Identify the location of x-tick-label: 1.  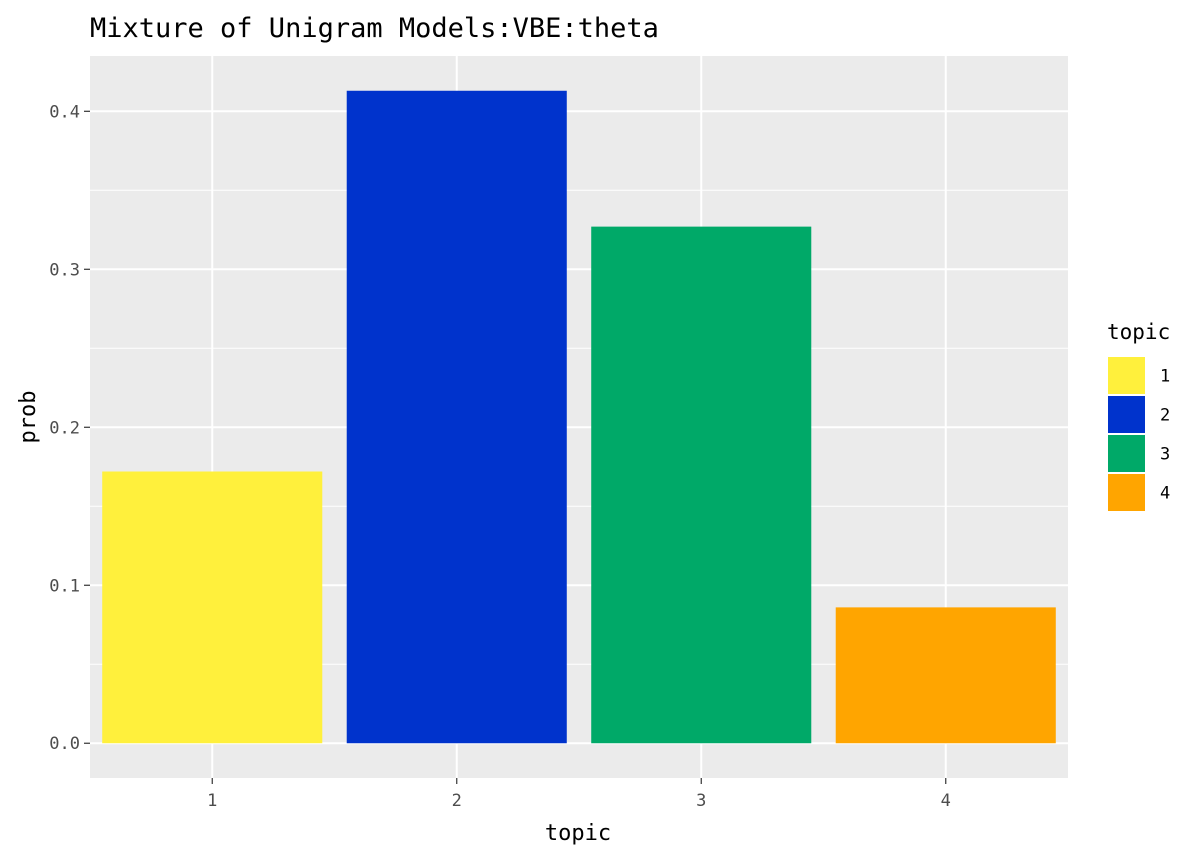
(212, 801).